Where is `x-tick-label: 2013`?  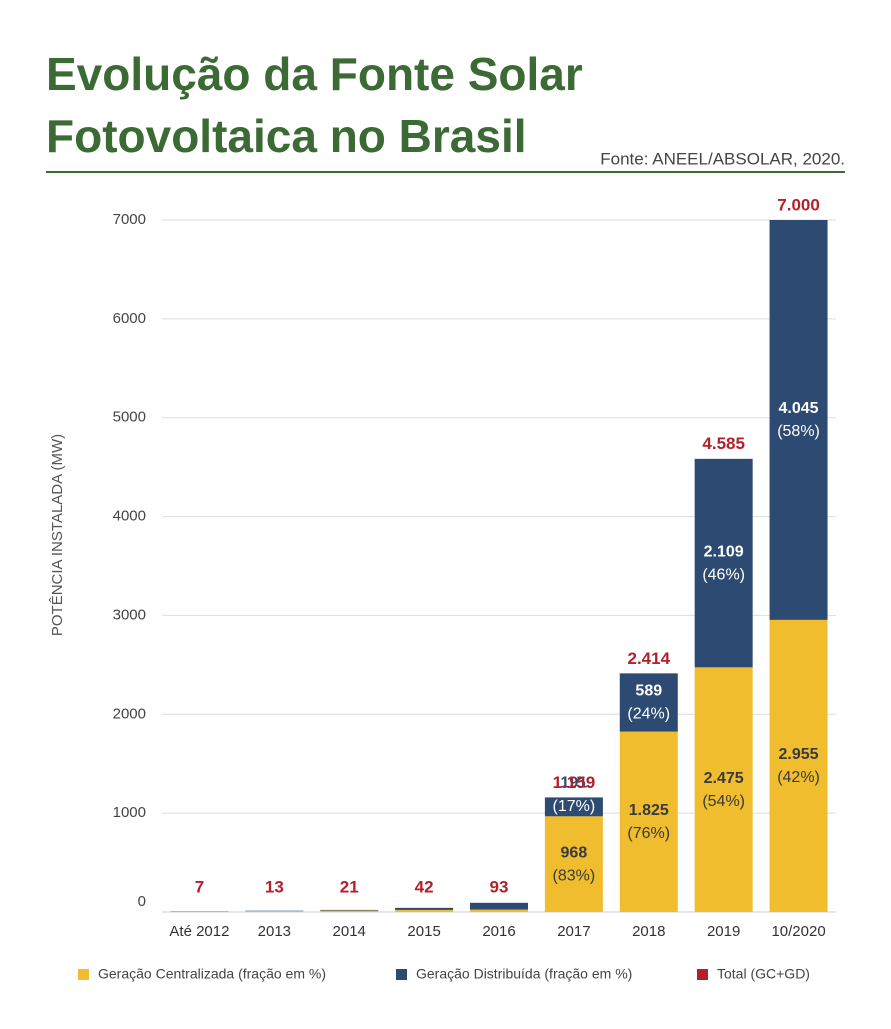
x-tick-label: 2013 is located at coordinates (274, 931).